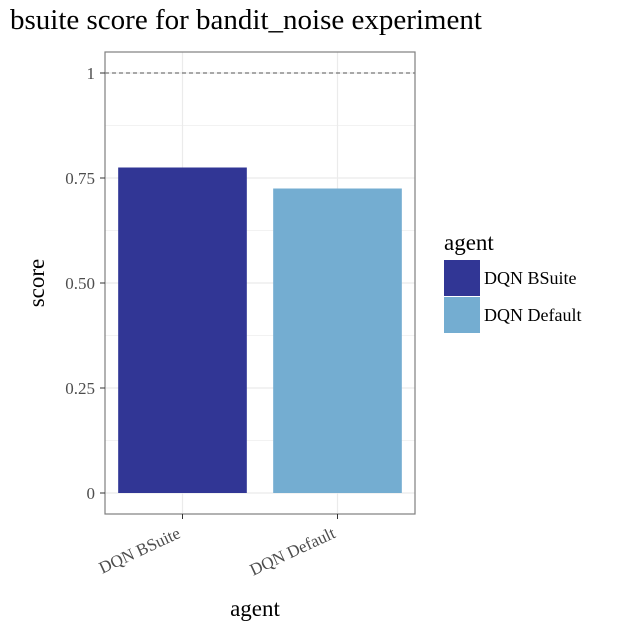 The width and height of the screenshot is (620, 631). I want to click on legend: agent DQN BSuite DQN Default, so click(512, 281).